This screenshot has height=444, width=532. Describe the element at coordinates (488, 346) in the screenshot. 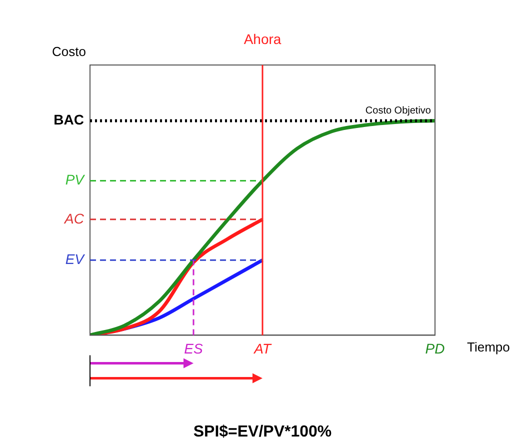

I see `x-axis-title: Tiempo` at that location.